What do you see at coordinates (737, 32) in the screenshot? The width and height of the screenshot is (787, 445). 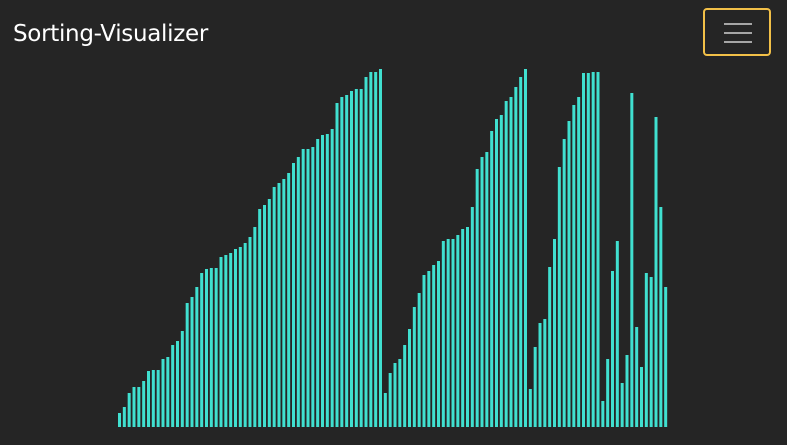 I see `menu-toggle-button` at bounding box center [737, 32].